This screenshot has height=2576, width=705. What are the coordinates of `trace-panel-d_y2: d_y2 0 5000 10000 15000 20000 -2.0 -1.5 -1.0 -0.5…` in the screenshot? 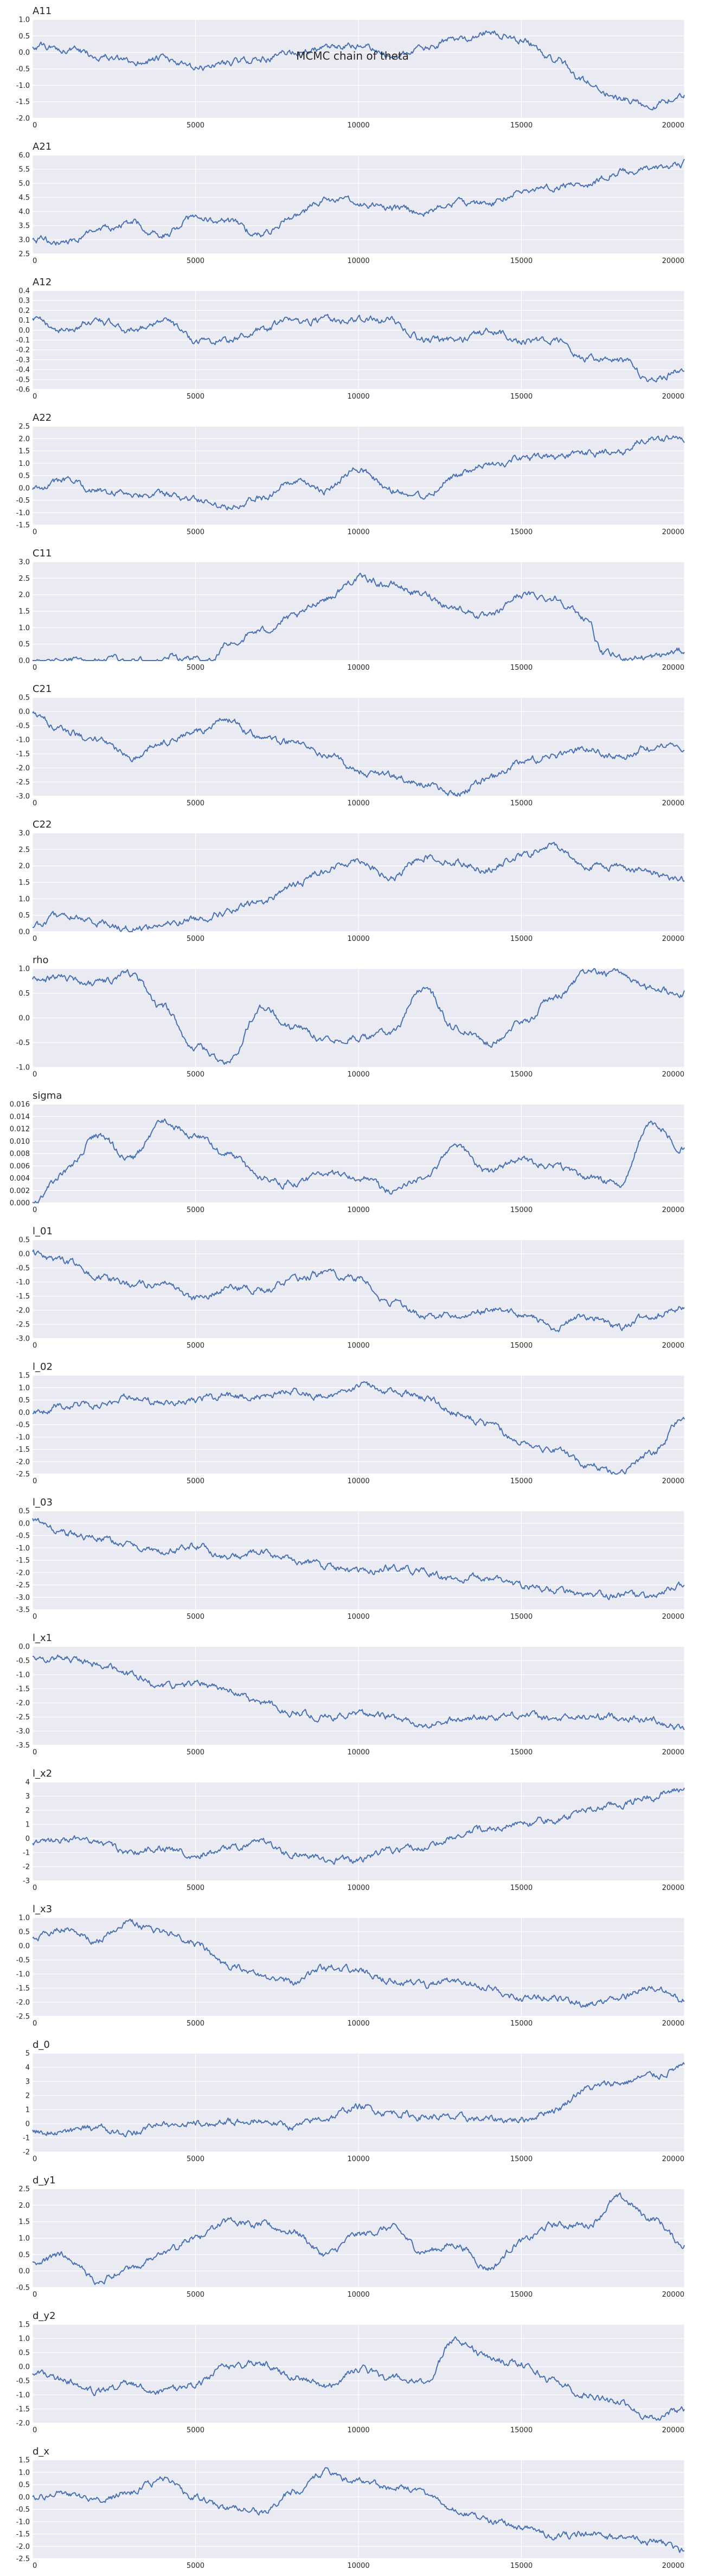 It's located at (350, 2372).